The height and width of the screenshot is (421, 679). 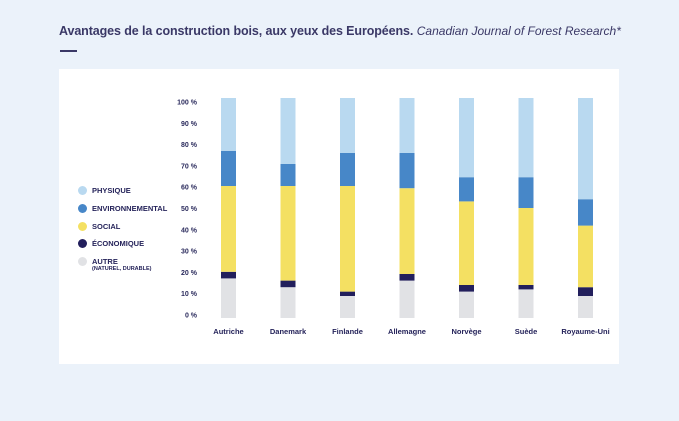 I want to click on x-tick-label: Norvège, so click(x=466, y=331).